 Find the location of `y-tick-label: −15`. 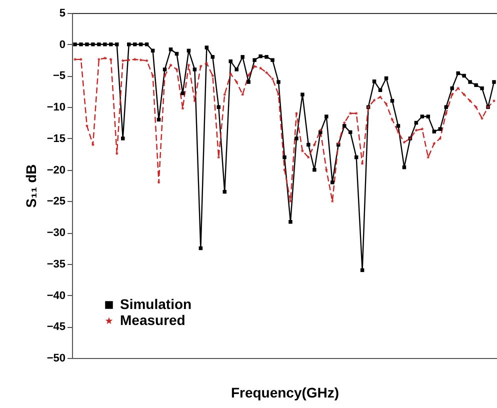

y-tick-label: −15 is located at coordinates (56, 138).